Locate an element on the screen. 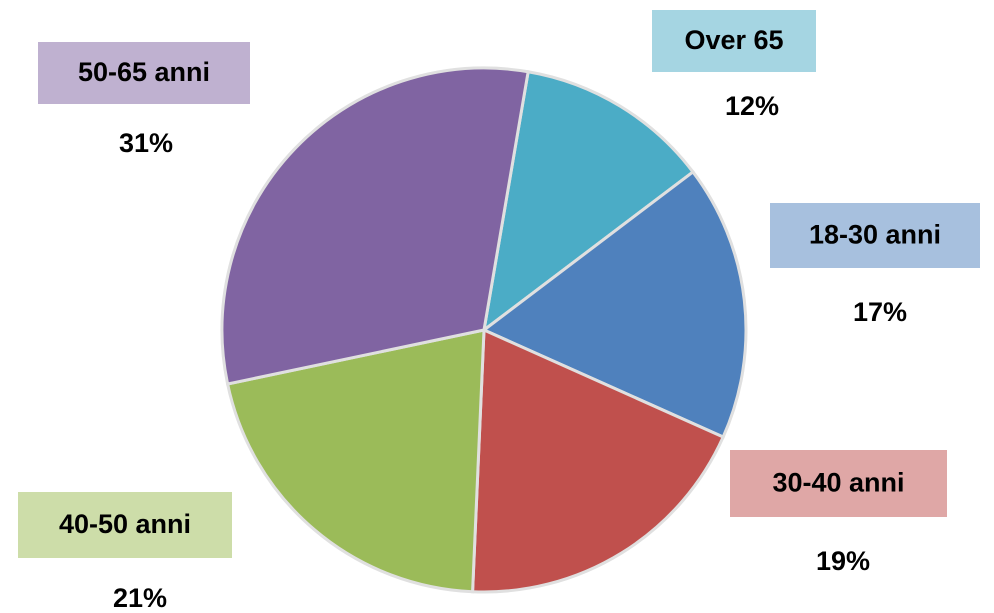  value-label: 19% is located at coordinates (843, 561).